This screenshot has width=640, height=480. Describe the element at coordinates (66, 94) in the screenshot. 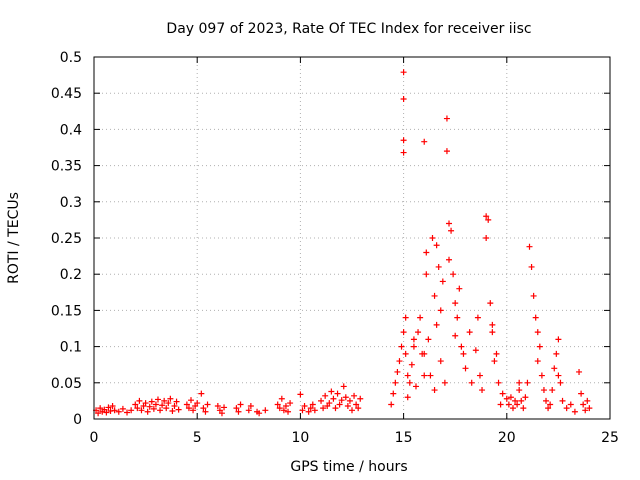

I see `y-tick-label: 0.45` at that location.